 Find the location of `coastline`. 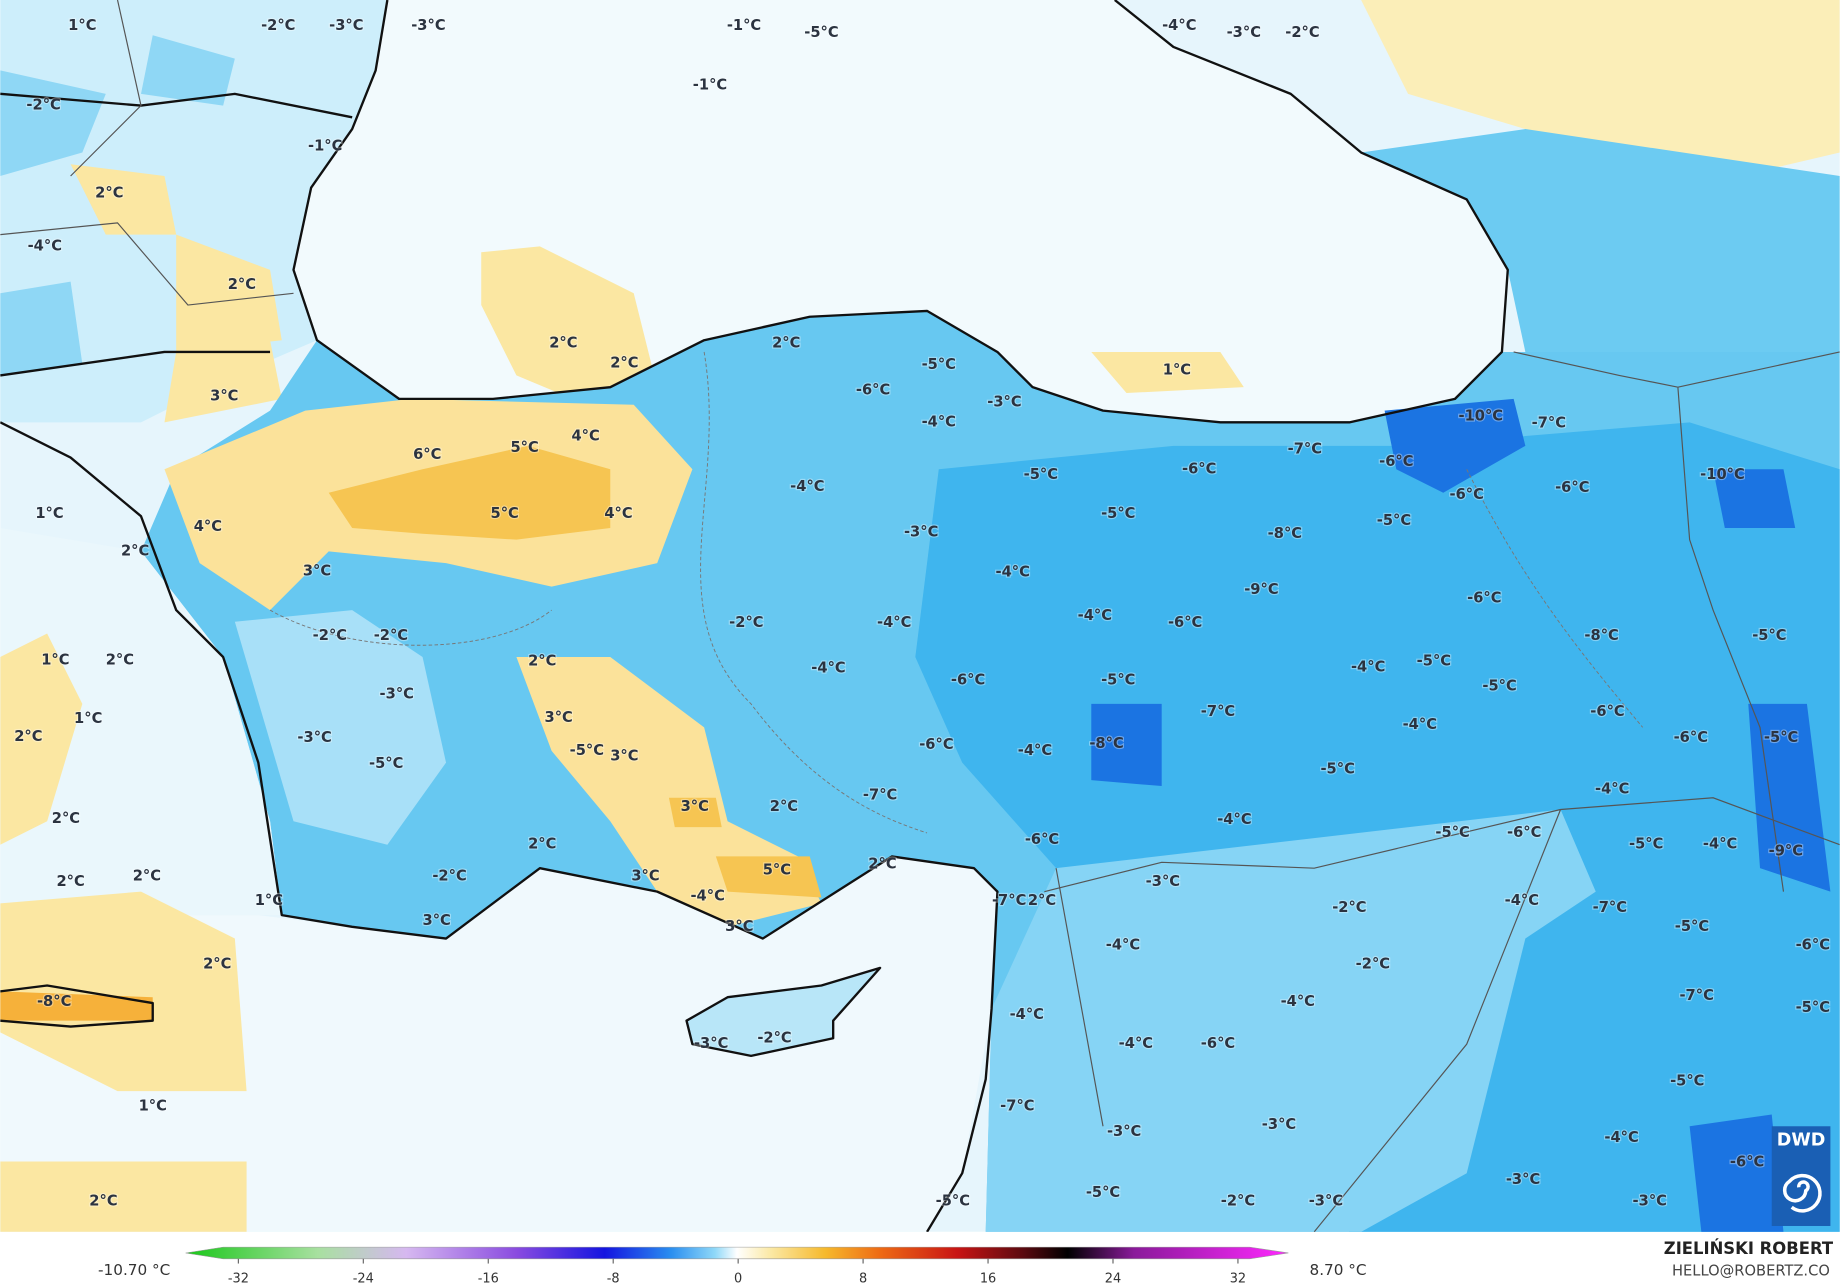

coastline is located at coordinates (783, 1012).